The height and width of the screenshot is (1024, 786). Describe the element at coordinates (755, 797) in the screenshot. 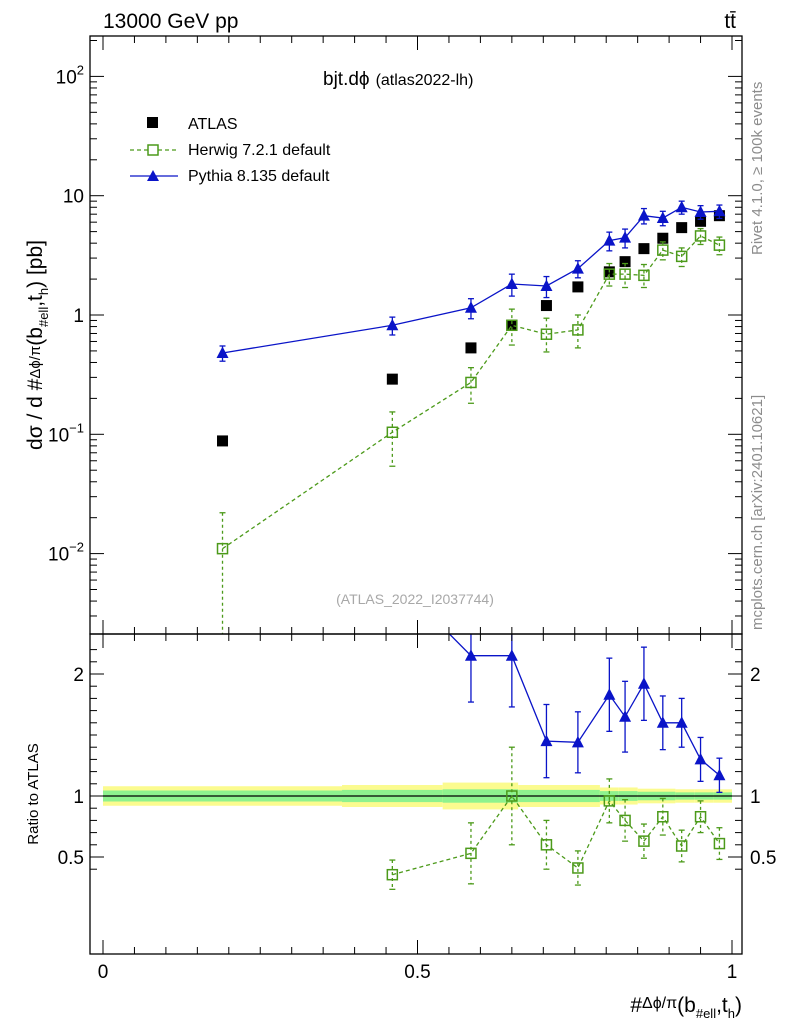

I see `ratio-ytick-label-right: 1` at that location.